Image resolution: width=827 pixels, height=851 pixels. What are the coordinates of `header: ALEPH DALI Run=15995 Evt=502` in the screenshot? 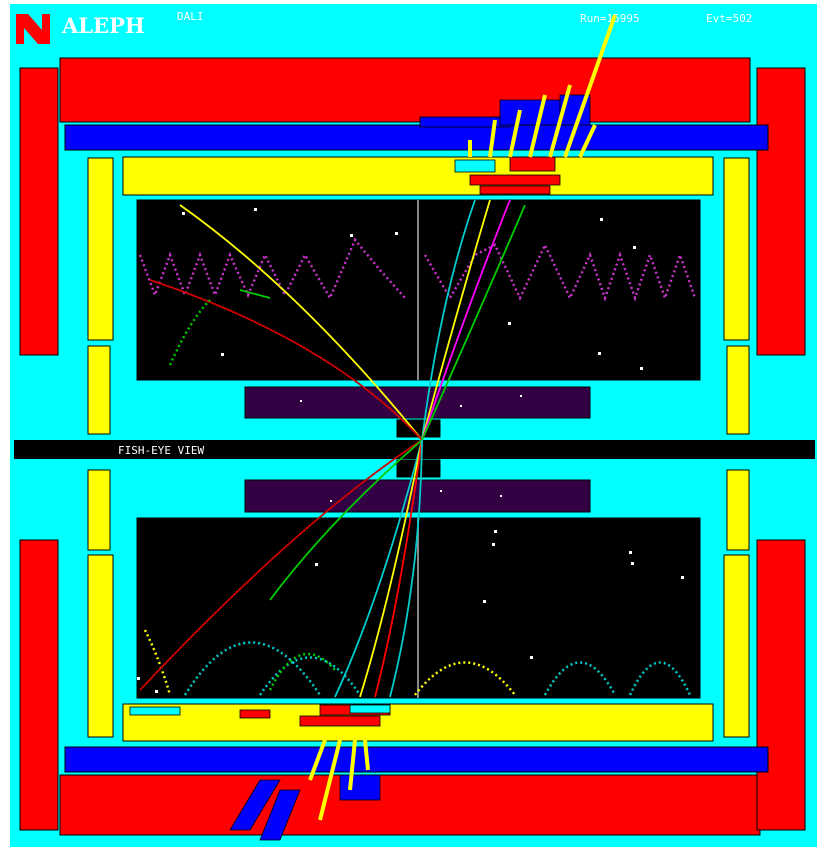 It's located at (384, 27).